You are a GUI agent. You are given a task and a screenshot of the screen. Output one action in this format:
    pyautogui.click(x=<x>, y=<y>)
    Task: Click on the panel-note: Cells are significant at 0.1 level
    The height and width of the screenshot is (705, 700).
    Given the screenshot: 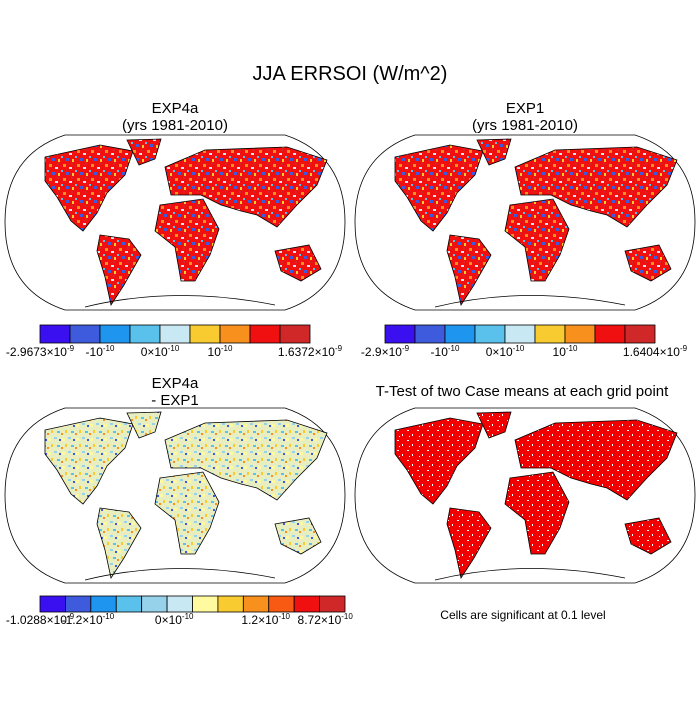 What is the action you would take?
    pyautogui.click(x=522, y=615)
    